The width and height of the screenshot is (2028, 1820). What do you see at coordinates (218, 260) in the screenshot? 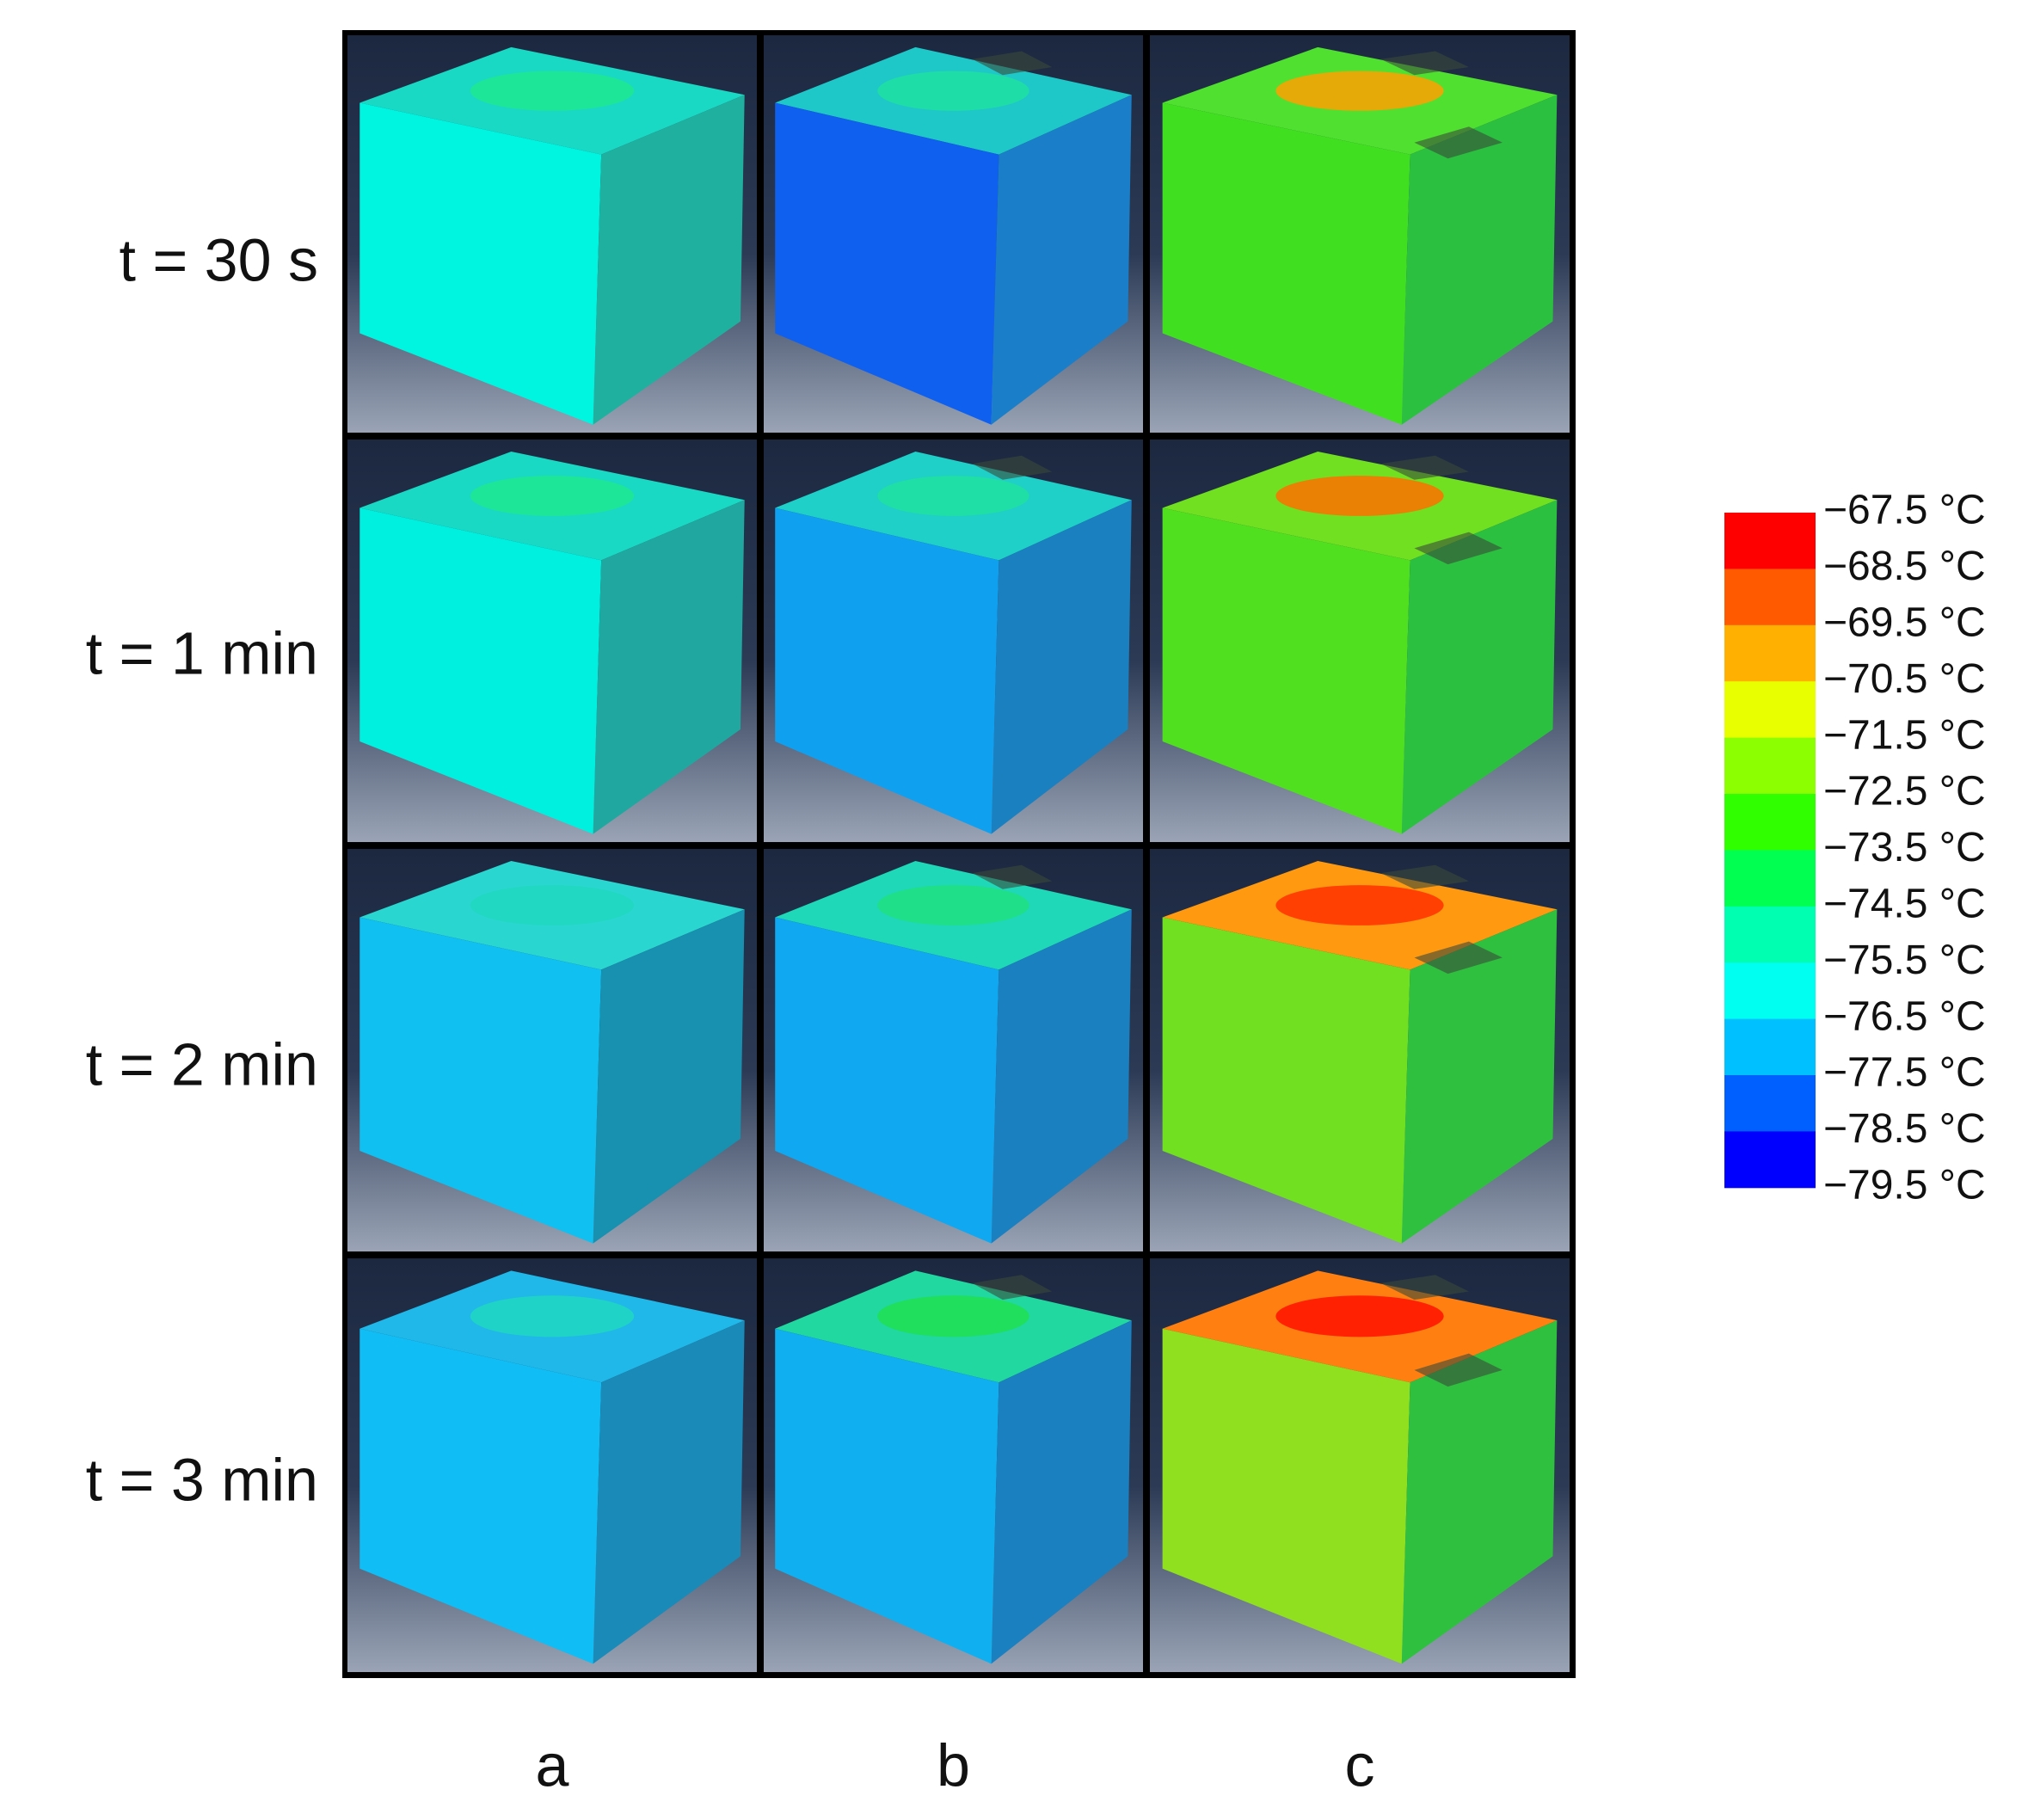
I see `row-label: t = 30 s` at bounding box center [218, 260].